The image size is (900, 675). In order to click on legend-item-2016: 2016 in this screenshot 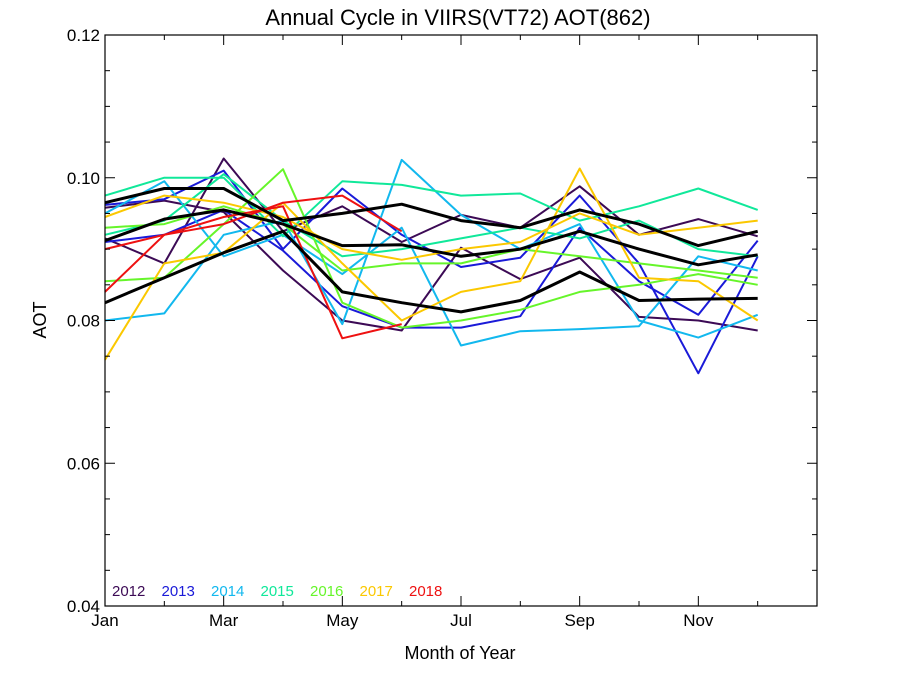, I will do `click(326, 591)`.